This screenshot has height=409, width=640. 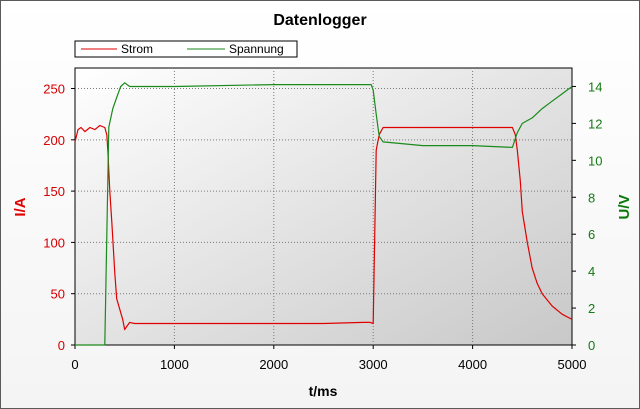 What do you see at coordinates (572, 364) in the screenshot?
I see `x-tick-label-5: 5000` at bounding box center [572, 364].